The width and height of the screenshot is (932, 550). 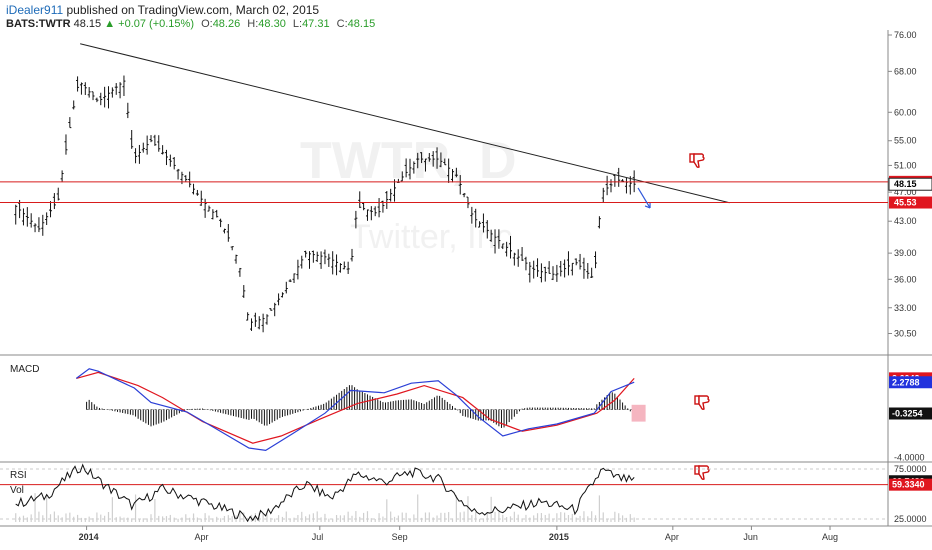 I want to click on macd-value-label: 2.2788, so click(x=906, y=382).